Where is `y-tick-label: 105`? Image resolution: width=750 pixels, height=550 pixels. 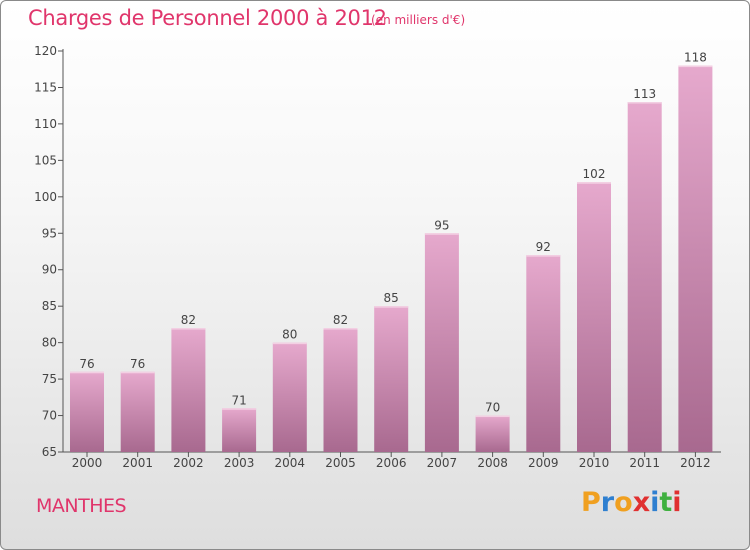 y-tick-label: 105 is located at coordinates (45, 160).